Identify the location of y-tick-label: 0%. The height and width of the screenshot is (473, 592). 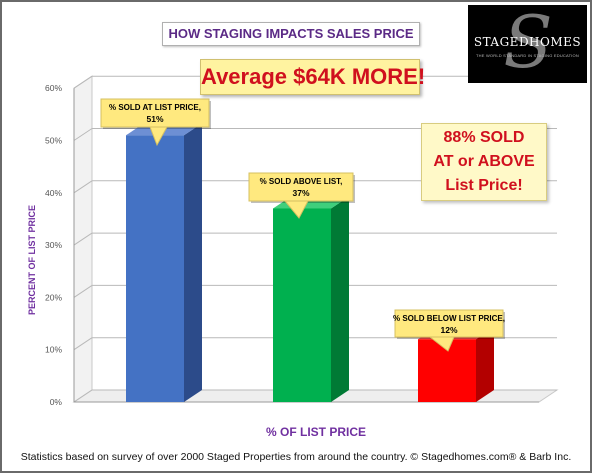
(56, 402).